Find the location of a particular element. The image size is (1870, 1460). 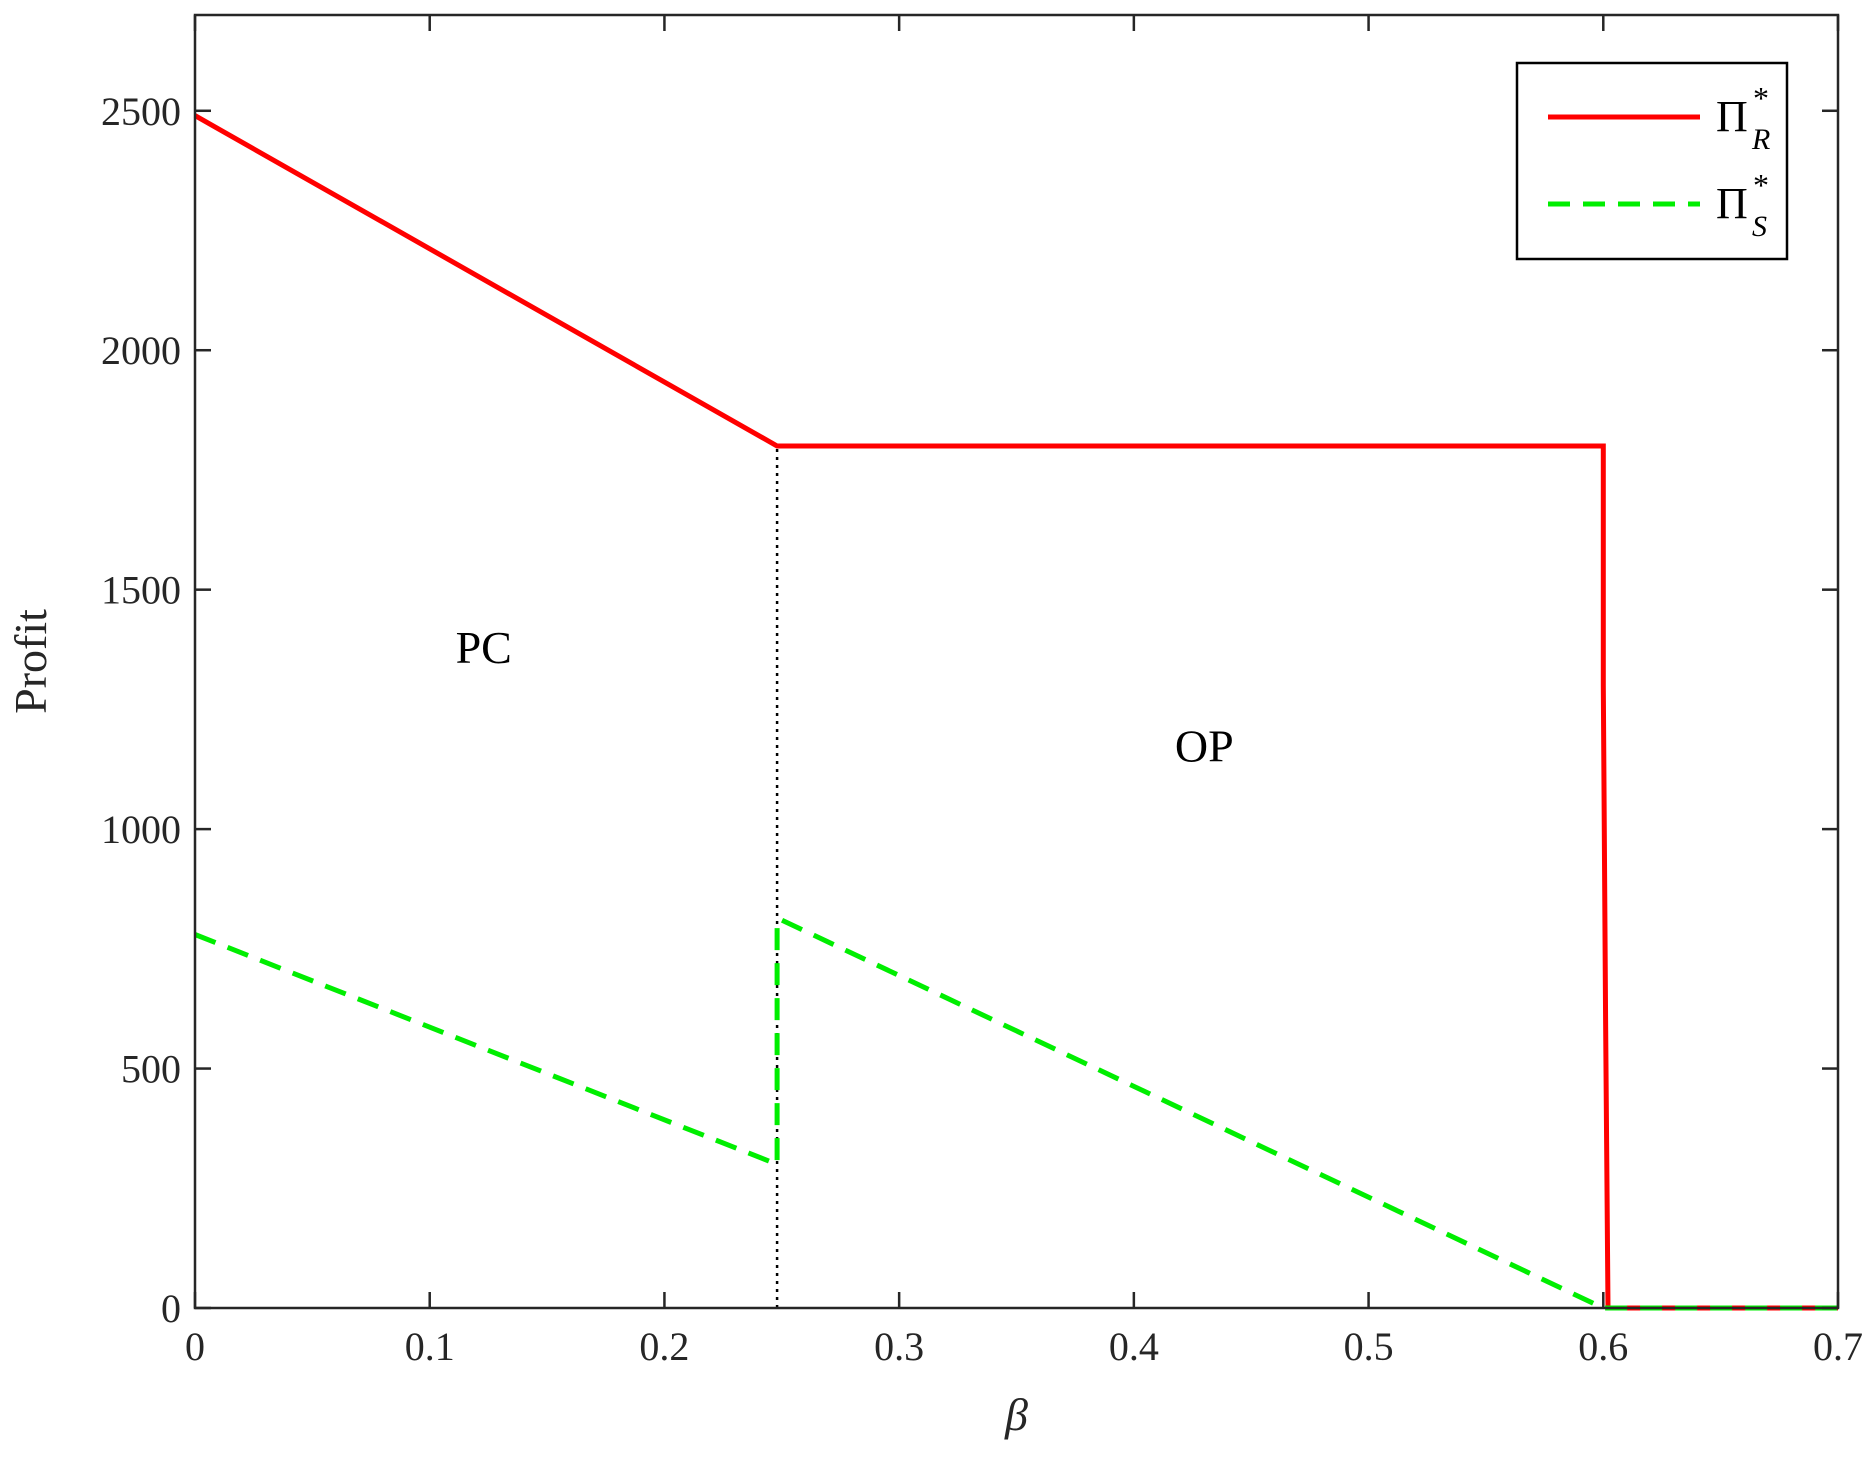

x-tick-label: 0.1 is located at coordinates (430, 1346).